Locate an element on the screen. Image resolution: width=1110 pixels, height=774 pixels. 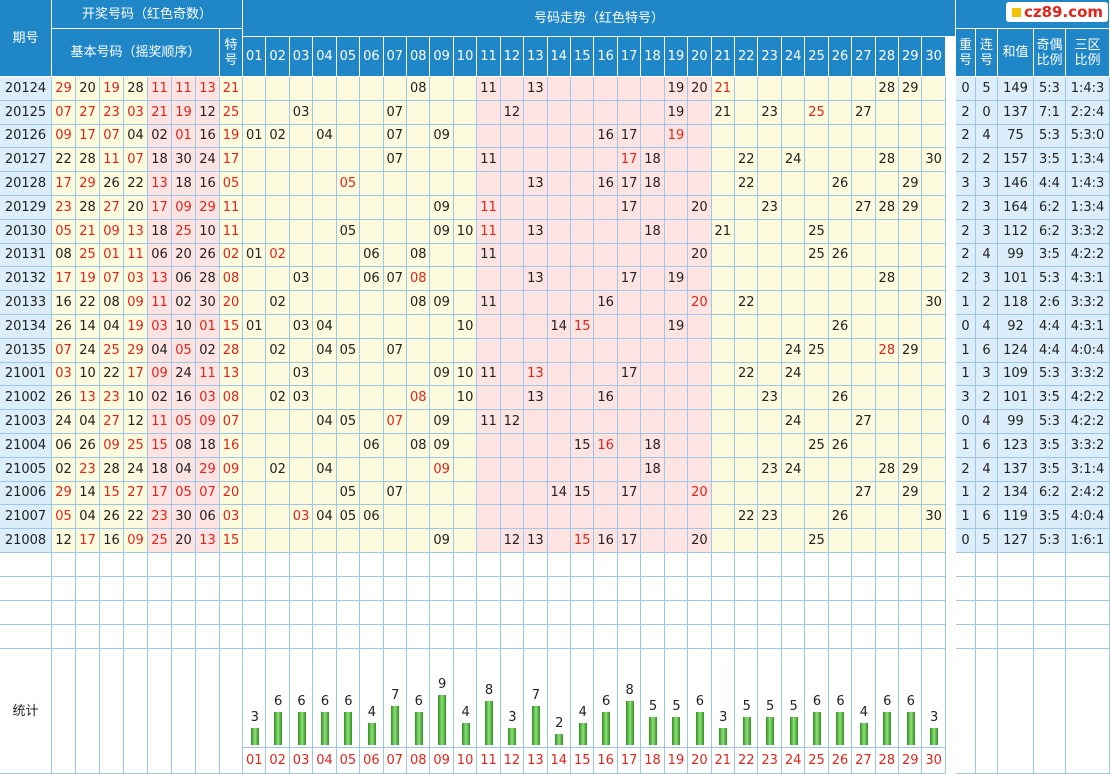
trend-cell: 30 is located at coordinates (934, 517).